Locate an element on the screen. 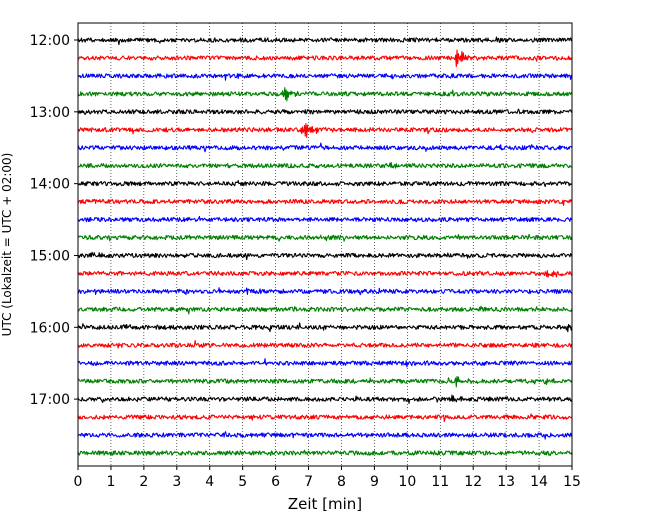 The width and height of the screenshot is (650, 524). y-tick-label: 14:00 is located at coordinates (50, 185).